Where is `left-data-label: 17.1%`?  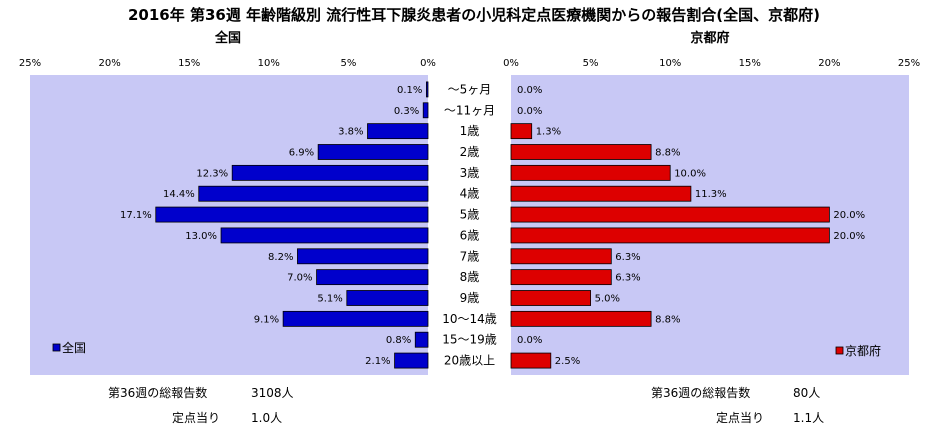 left-data-label: 17.1% is located at coordinates (136, 215).